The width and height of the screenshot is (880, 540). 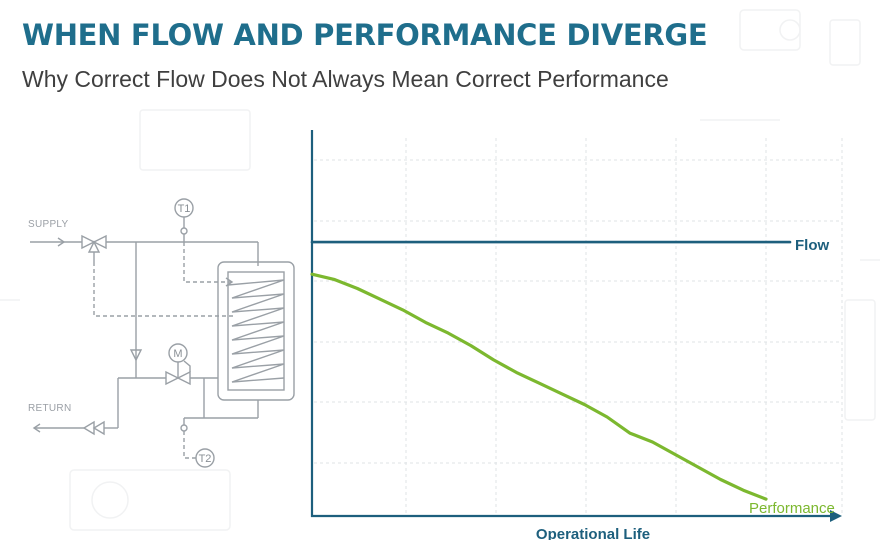 What do you see at coordinates (836, 516) in the screenshot?
I see `x-axis-arrow` at bounding box center [836, 516].